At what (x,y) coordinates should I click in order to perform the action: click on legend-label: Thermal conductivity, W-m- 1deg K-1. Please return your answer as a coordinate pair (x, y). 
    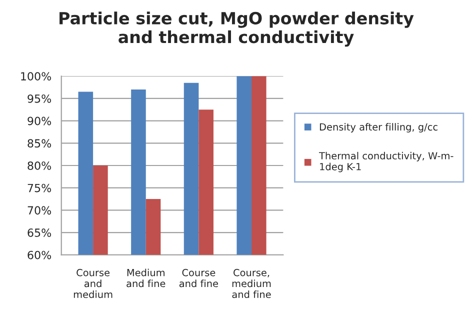
    Looking at the image, I should click on (386, 162).